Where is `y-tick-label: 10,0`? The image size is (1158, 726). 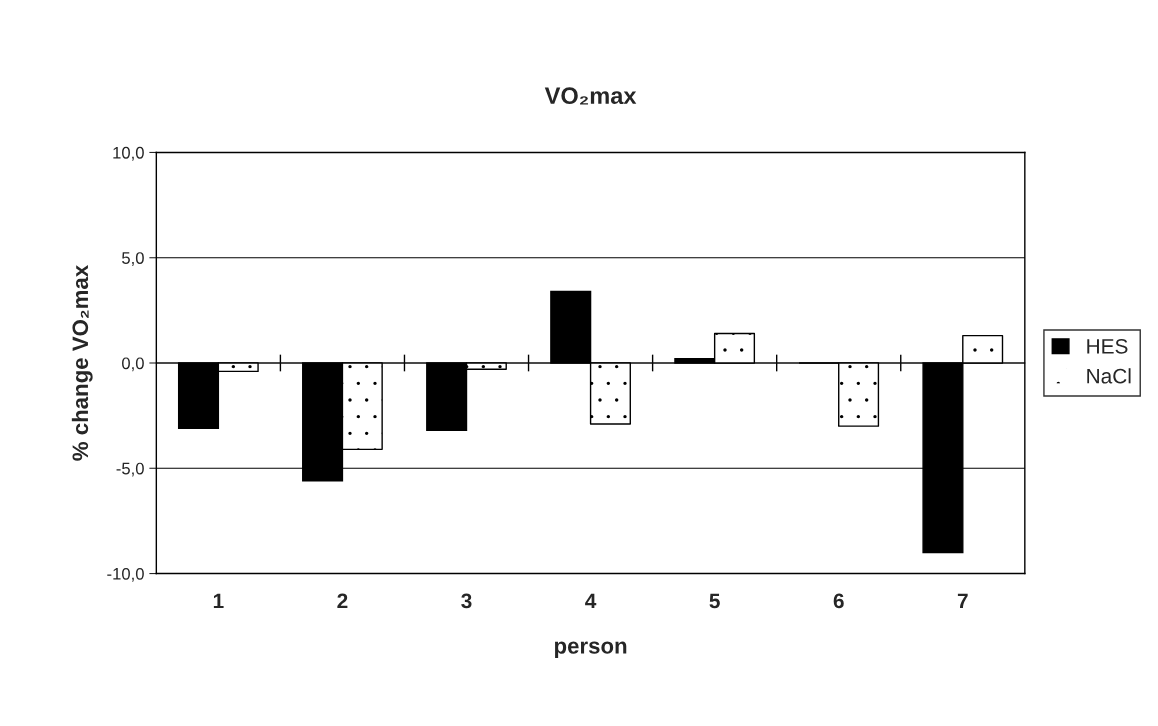
y-tick-label: 10,0 is located at coordinates (128, 153).